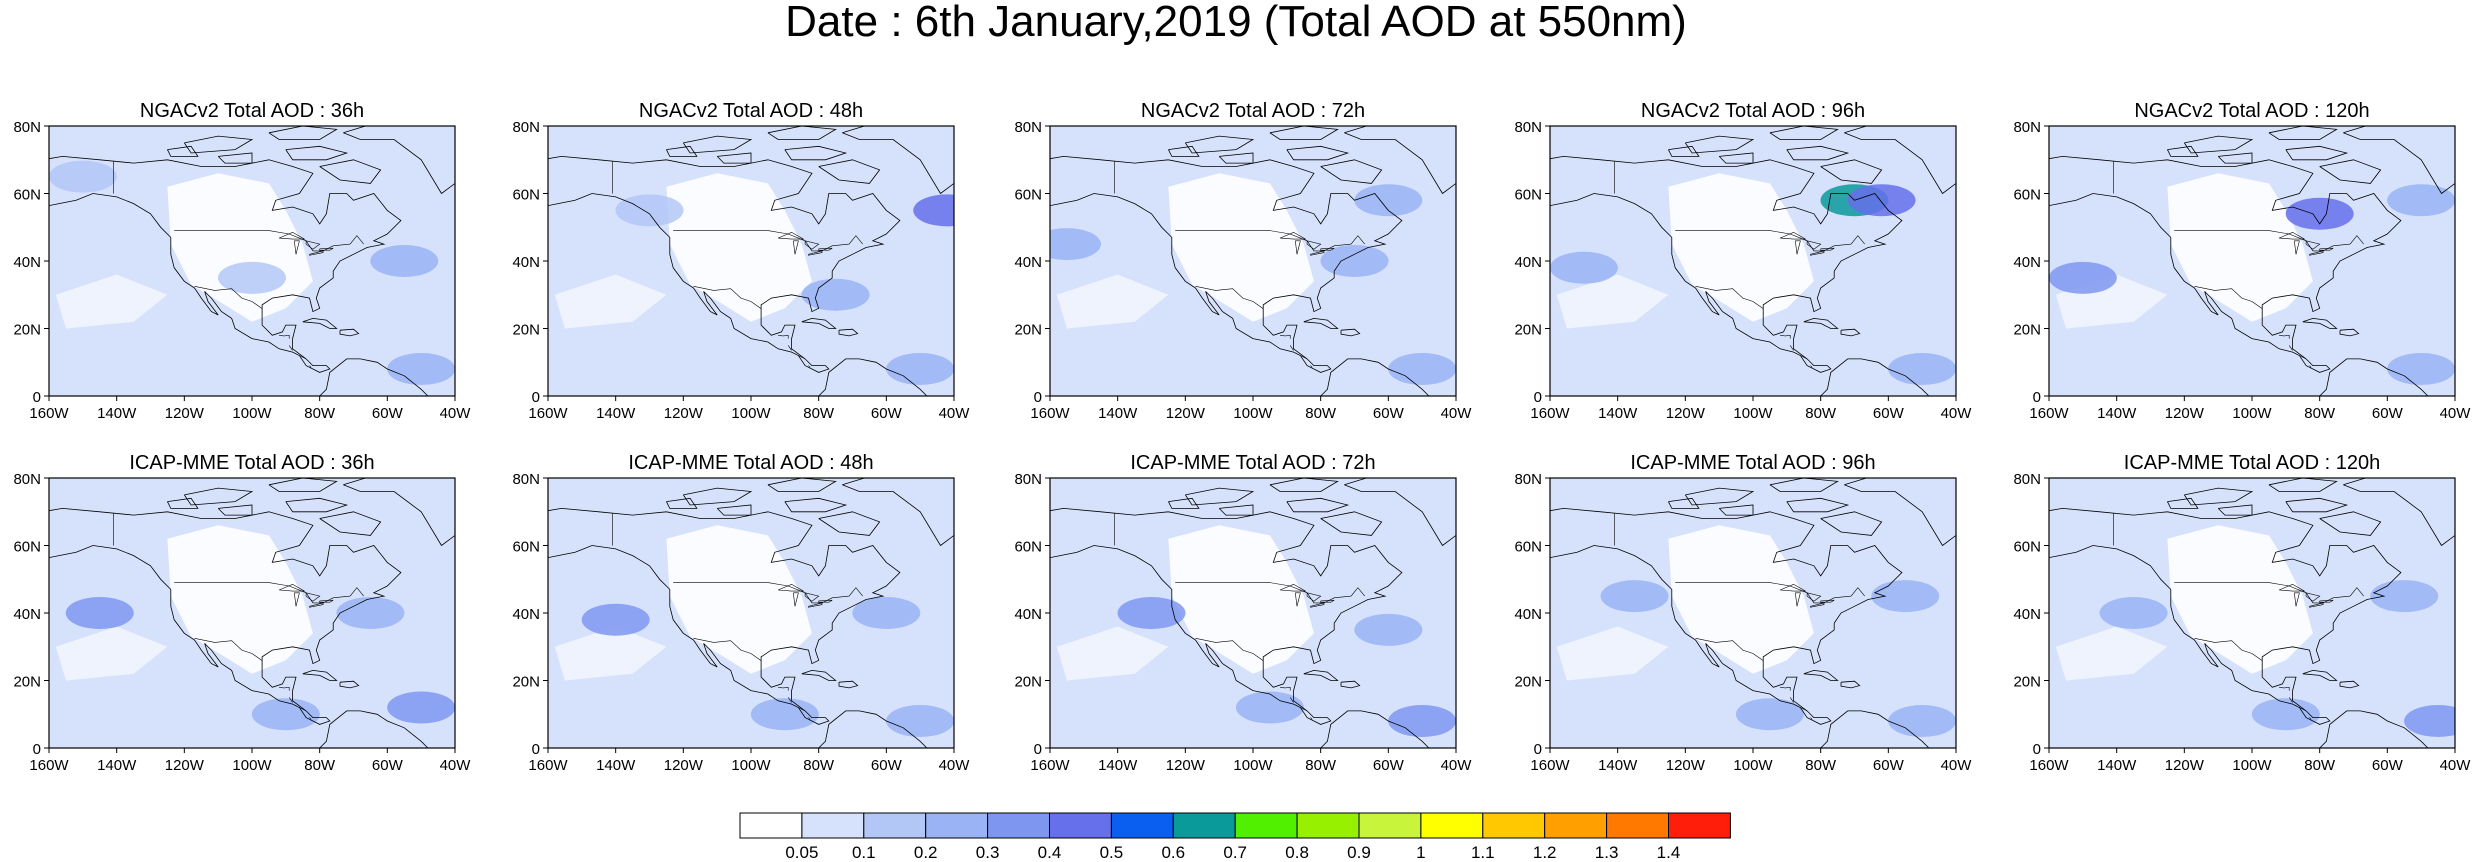 This screenshot has width=2472, height=862. What do you see at coordinates (988, 852) in the screenshot?
I see `colorbar-label: 0.3` at bounding box center [988, 852].